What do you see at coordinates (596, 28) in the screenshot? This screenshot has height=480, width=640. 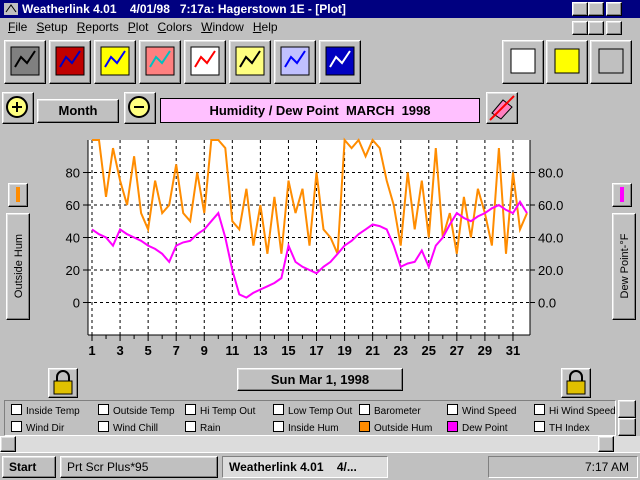 I see `child-restore` at bounding box center [596, 28].